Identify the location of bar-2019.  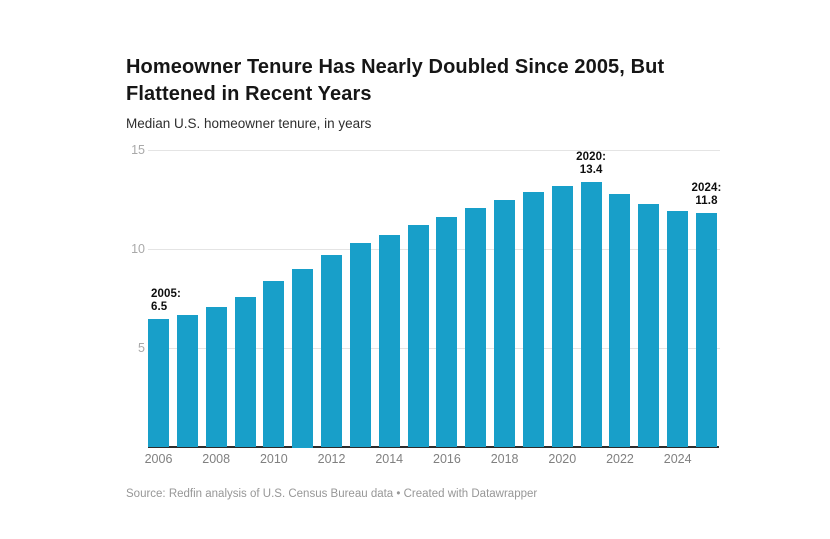
(562, 316).